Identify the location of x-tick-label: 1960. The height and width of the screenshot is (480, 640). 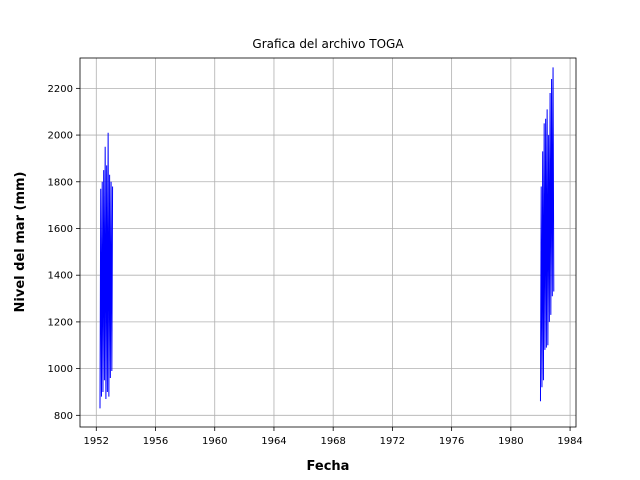
(214, 441).